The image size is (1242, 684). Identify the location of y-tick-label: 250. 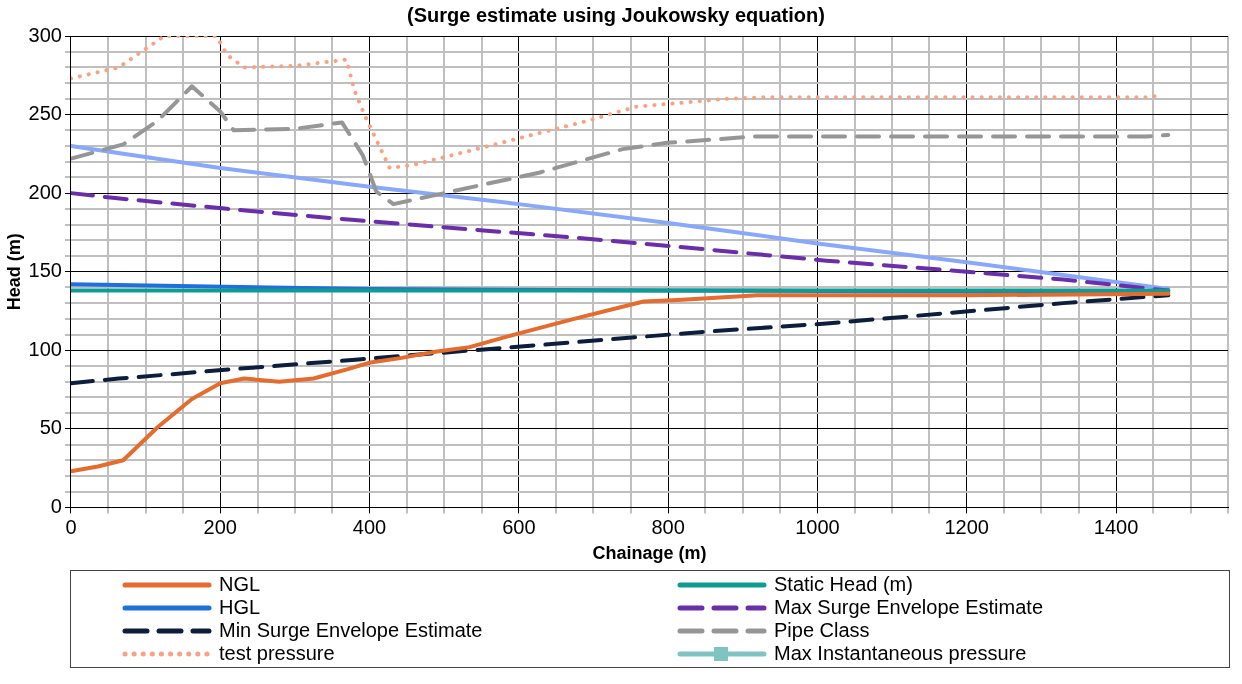
(45, 113).